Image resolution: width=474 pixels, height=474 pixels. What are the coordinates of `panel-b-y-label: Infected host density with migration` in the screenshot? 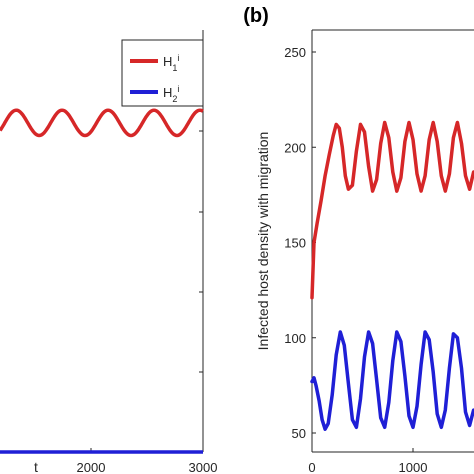 It's located at (263, 241).